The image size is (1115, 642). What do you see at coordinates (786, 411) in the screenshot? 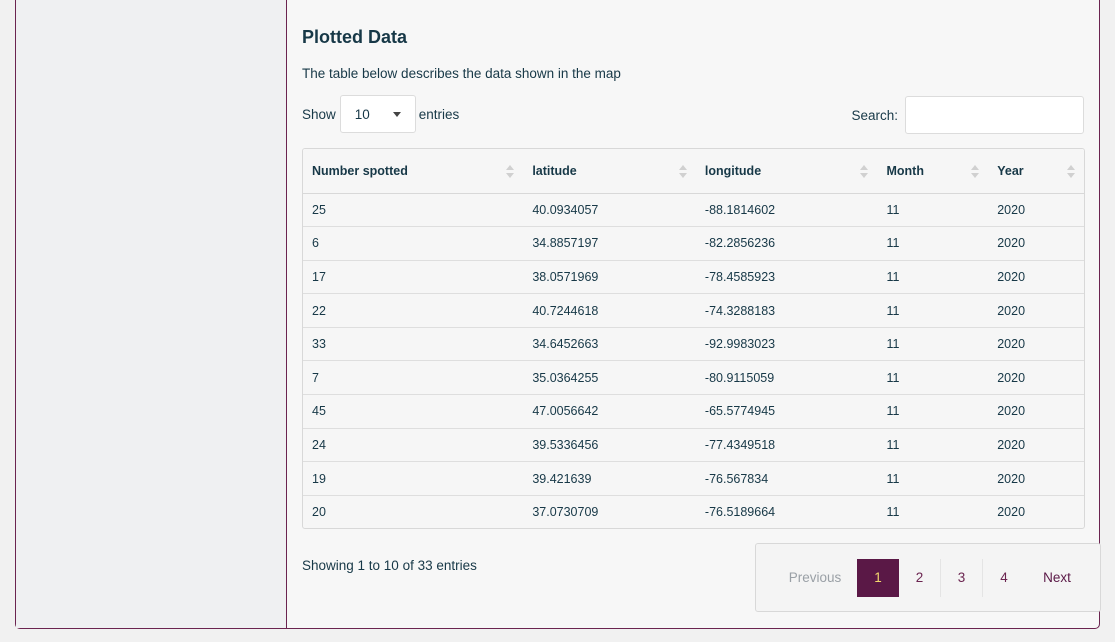
I see `table-cell: -65.5774945` at bounding box center [786, 411].